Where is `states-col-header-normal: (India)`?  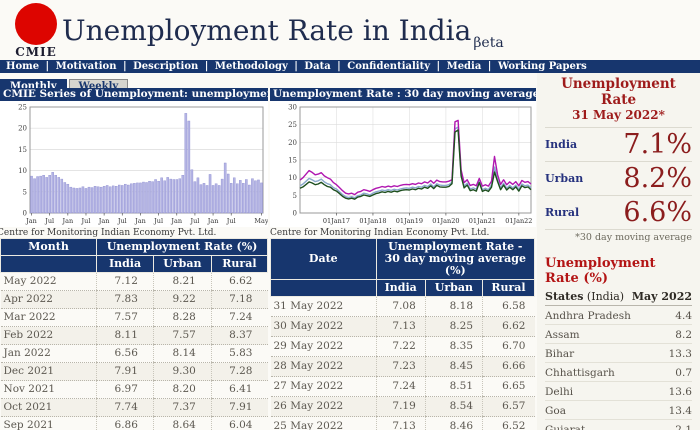
states-col-header-normal: (India) is located at coordinates (604, 296).